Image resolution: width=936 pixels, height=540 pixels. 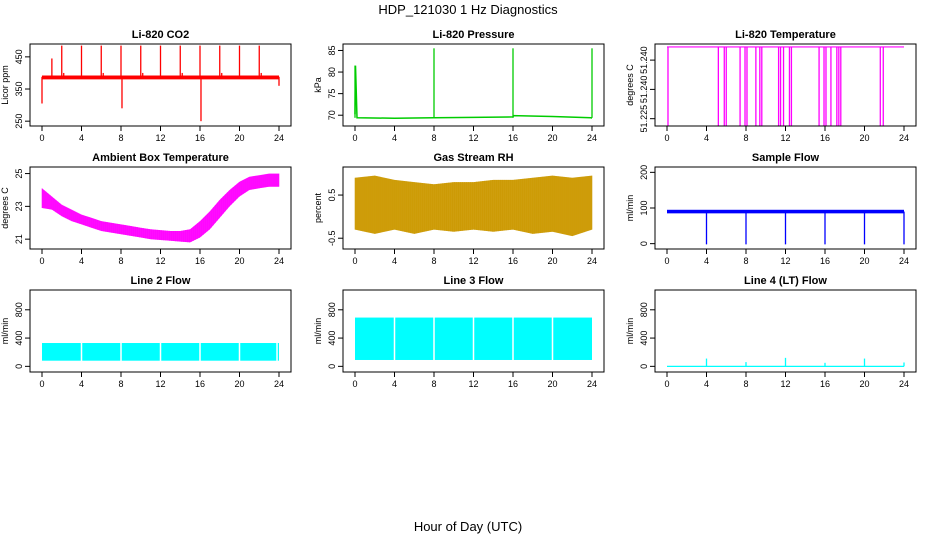 I want to click on plot-frame, so click(x=473, y=85).